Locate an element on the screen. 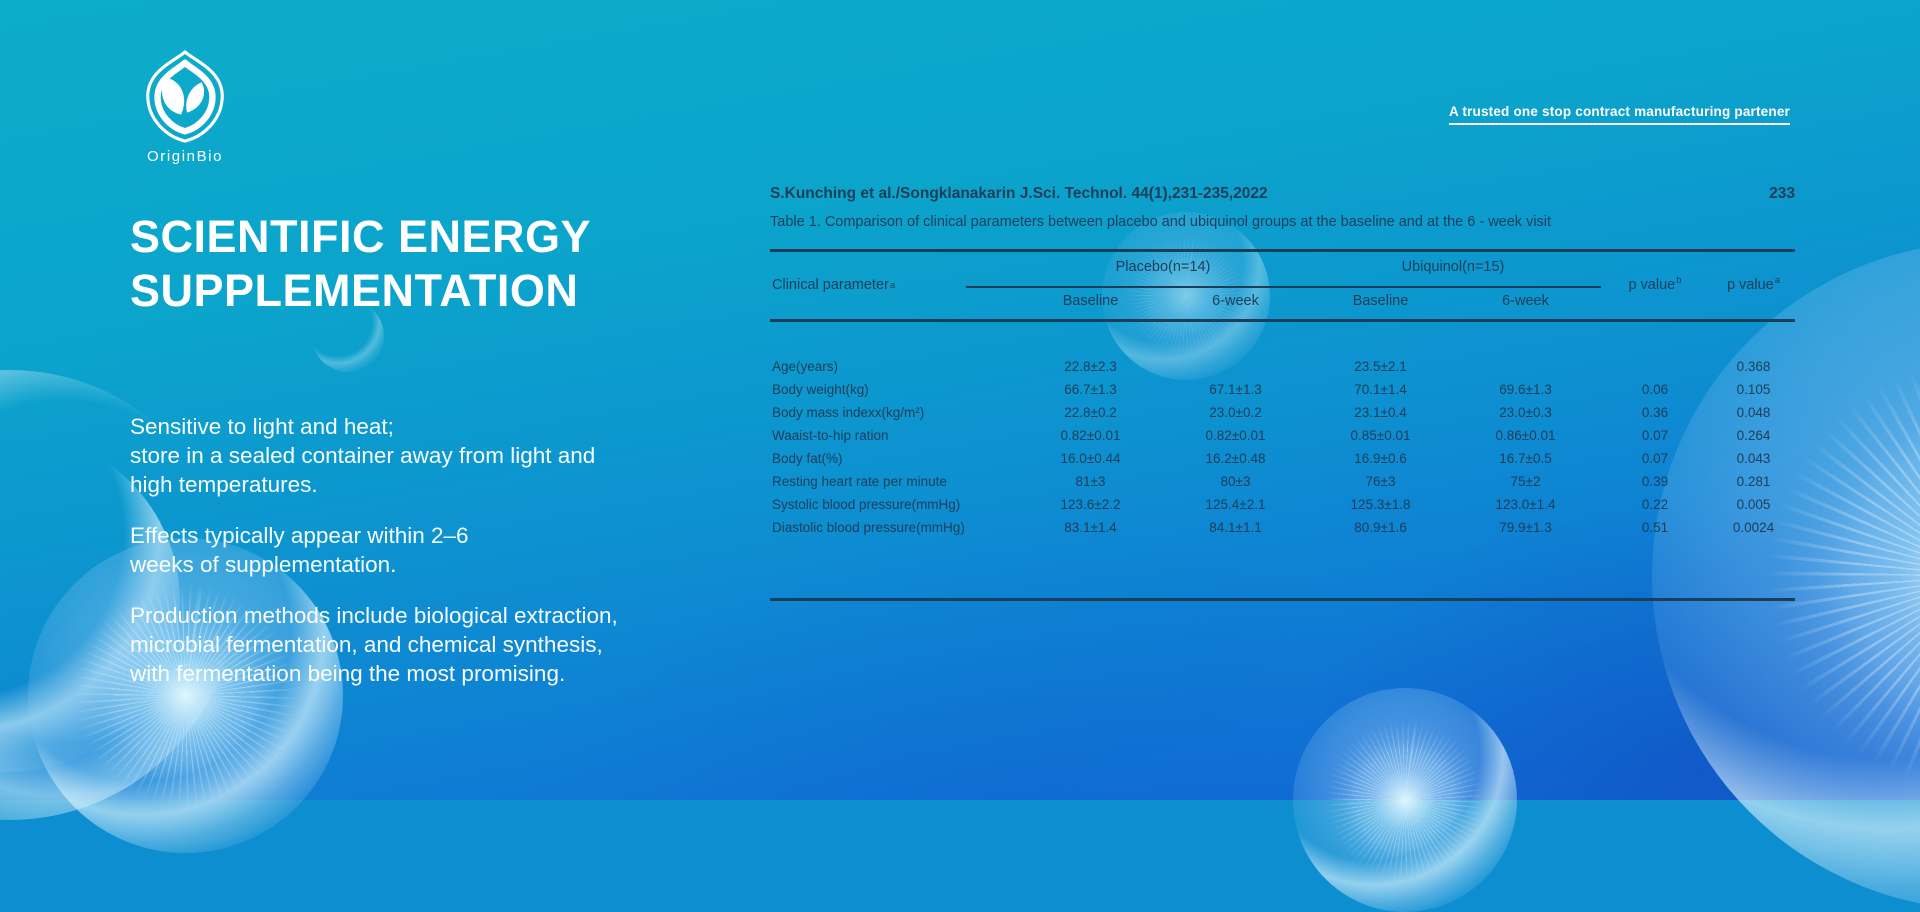 The width and height of the screenshot is (1920, 912). cell-value: 0.005 is located at coordinates (1753, 504).